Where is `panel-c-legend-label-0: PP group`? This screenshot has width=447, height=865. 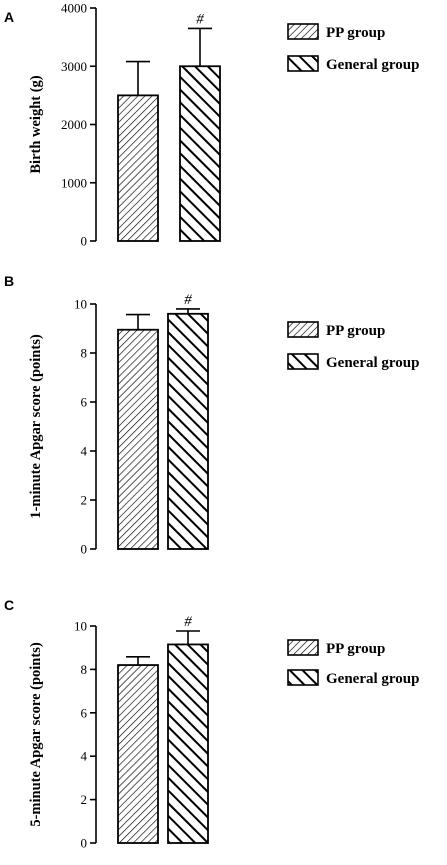
panel-c-legend-label-0: PP group is located at coordinates (355, 649).